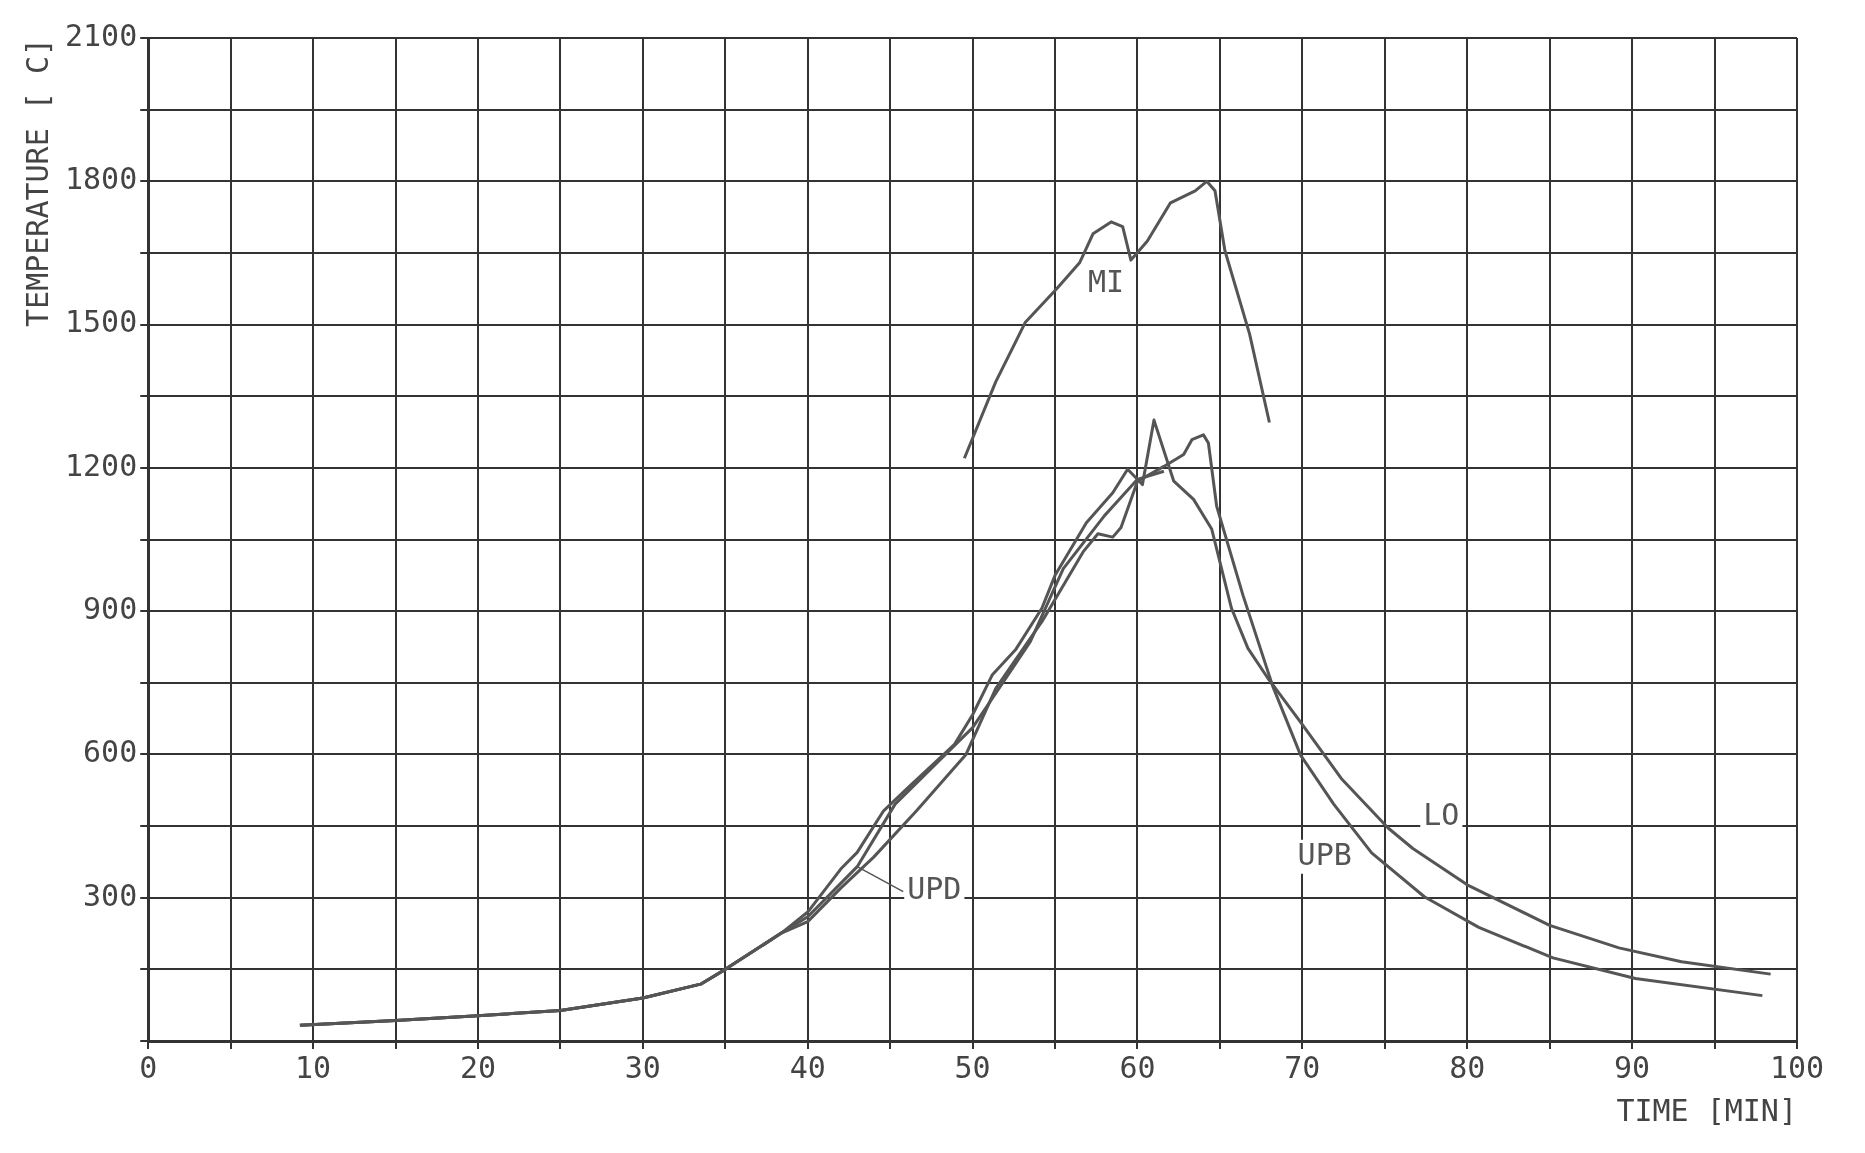 The height and width of the screenshot is (1153, 1865). What do you see at coordinates (1467, 1067) in the screenshot?
I see `x-tick-label: 80` at bounding box center [1467, 1067].